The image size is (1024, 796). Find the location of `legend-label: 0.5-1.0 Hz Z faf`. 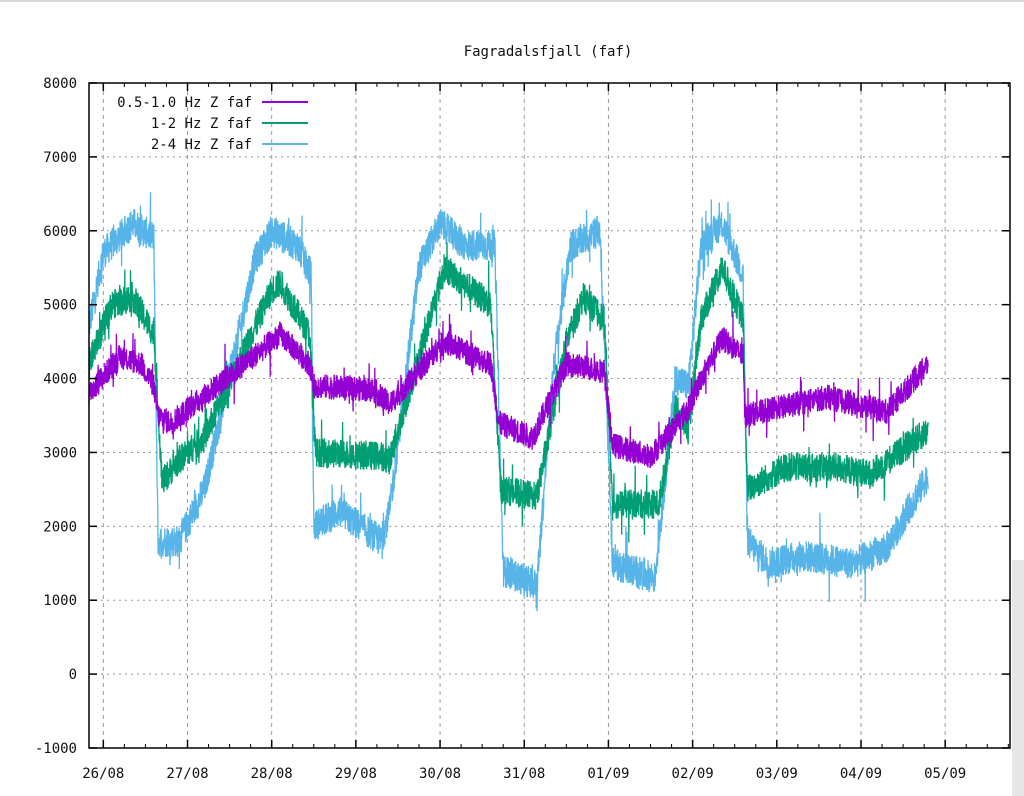

legend-label: 0.5-1.0 Hz Z faf is located at coordinates (184, 103).